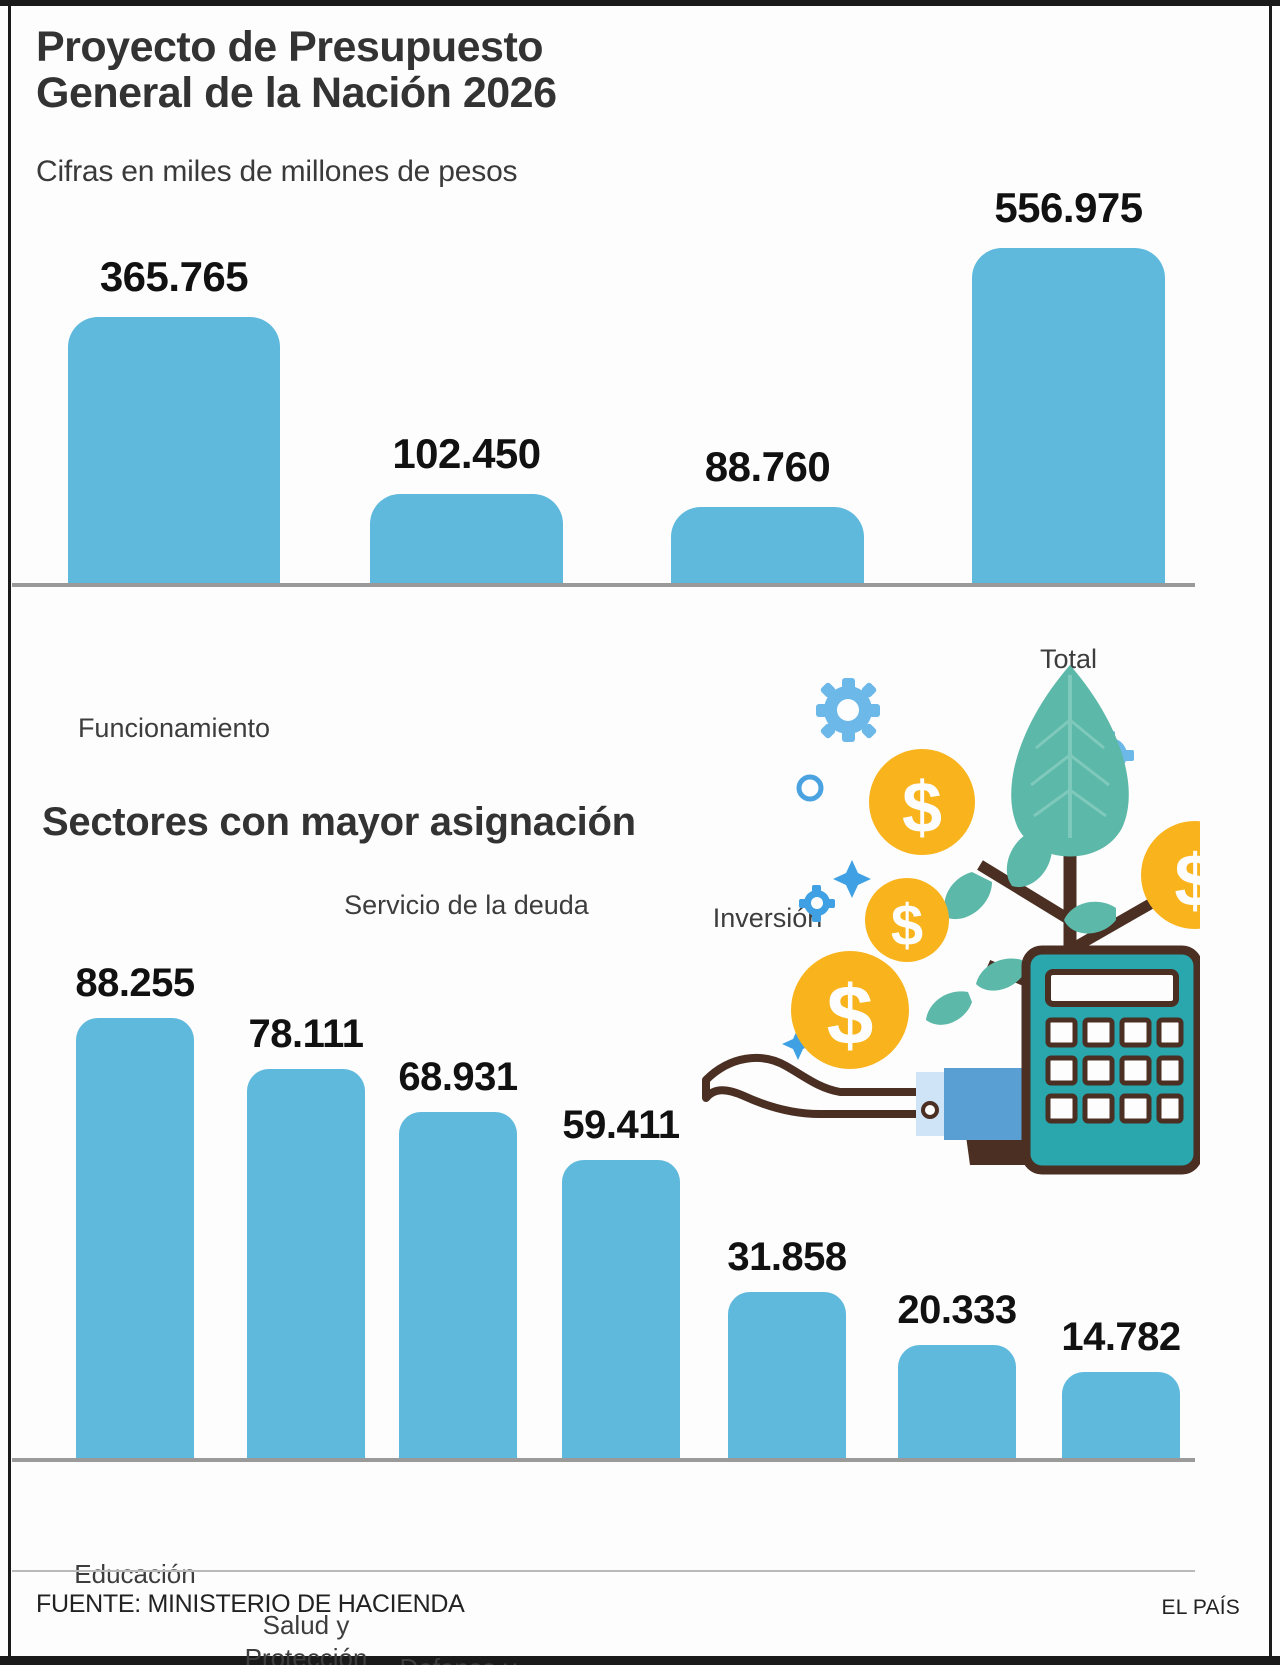  Describe the element at coordinates (767, 688) in the screenshot. I see `chart1-bar-group-2: 88.760 Inversión` at that location.